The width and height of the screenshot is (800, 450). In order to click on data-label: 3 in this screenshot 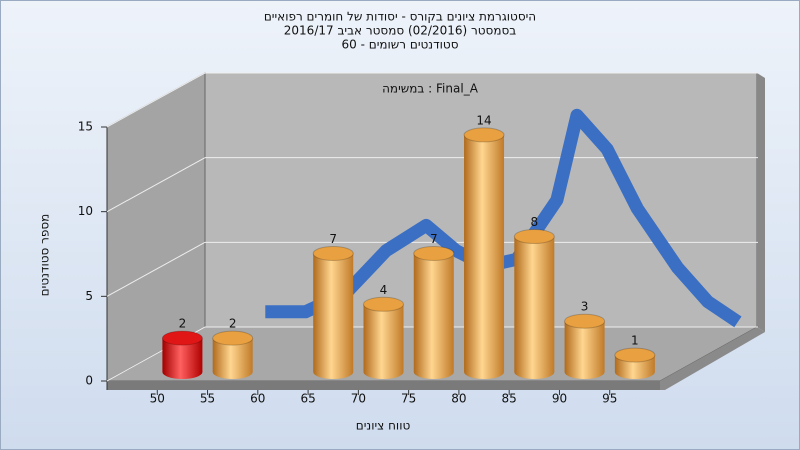, I will do `click(585, 307)`.